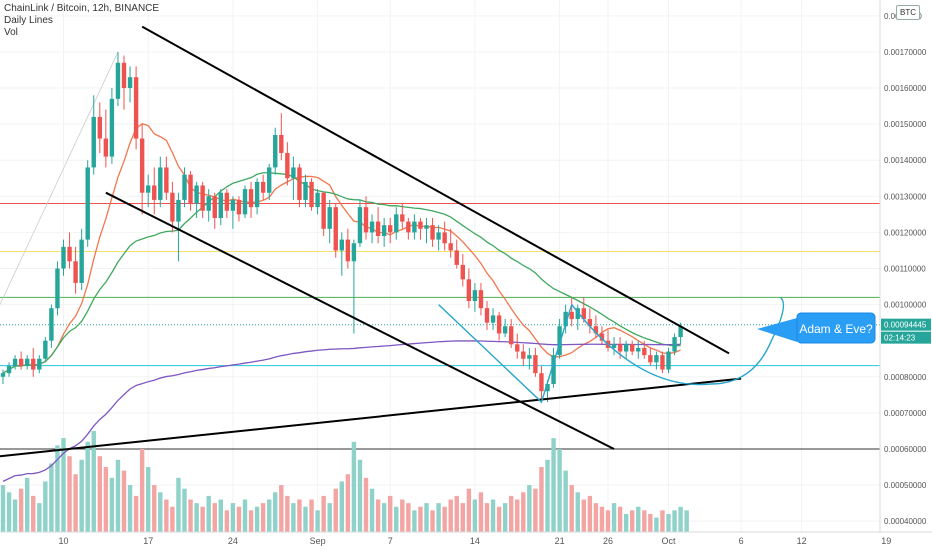 The height and width of the screenshot is (550, 932). What do you see at coordinates (900, 338) in the screenshot?
I see `price-label-text: 02:14:23` at bounding box center [900, 338].